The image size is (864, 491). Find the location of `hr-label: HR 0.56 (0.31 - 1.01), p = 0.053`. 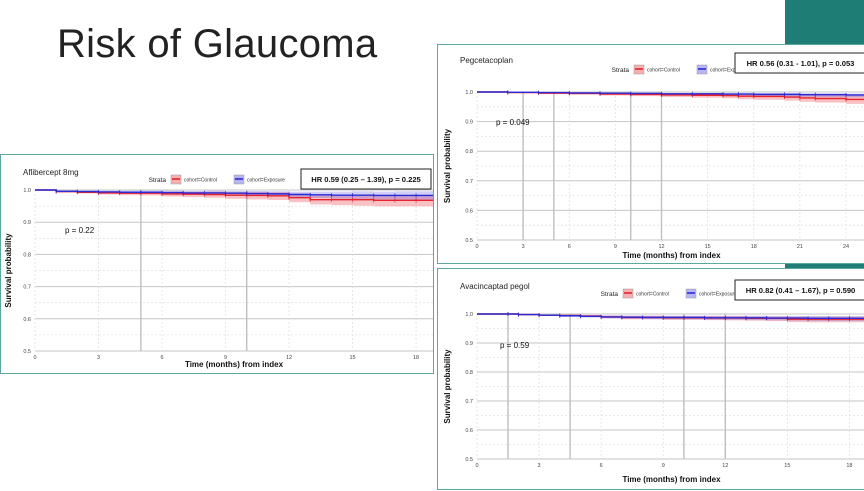

hr-label: HR 0.56 (0.31 - 1.01), p = 0.053 is located at coordinates (801, 63).